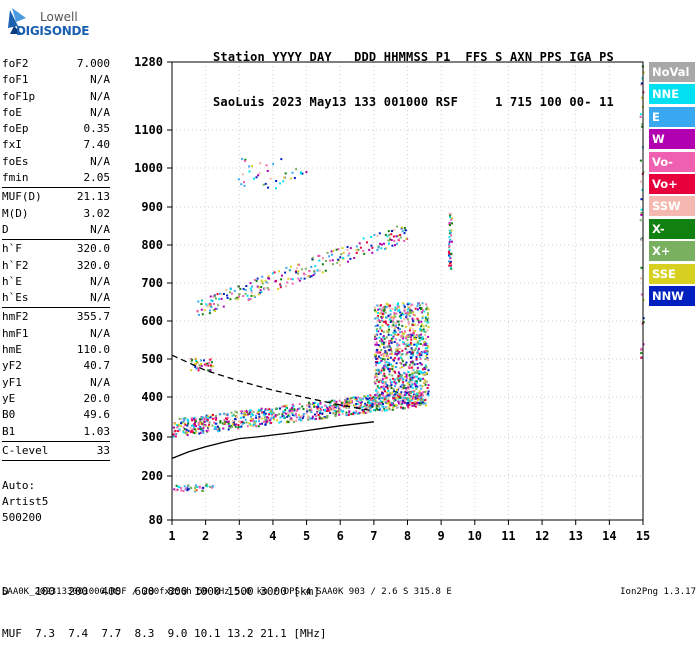 The width and height of the screenshot is (700, 655). Describe the element at coordinates (672, 185) in the screenshot. I see `polarization-legend: NoVal NNE E W Vo- Vo+ SSW X- X+ SSE NNW` at that location.